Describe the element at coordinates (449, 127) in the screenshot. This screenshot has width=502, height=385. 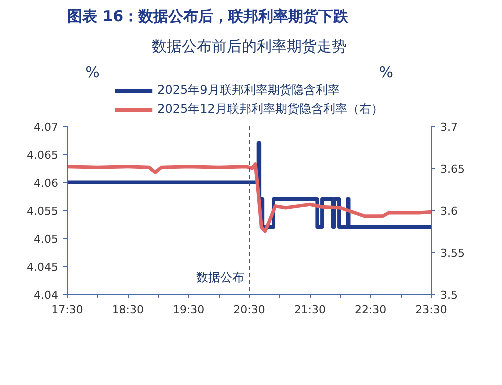
I see `y2-tick-label: 3.7` at that location.